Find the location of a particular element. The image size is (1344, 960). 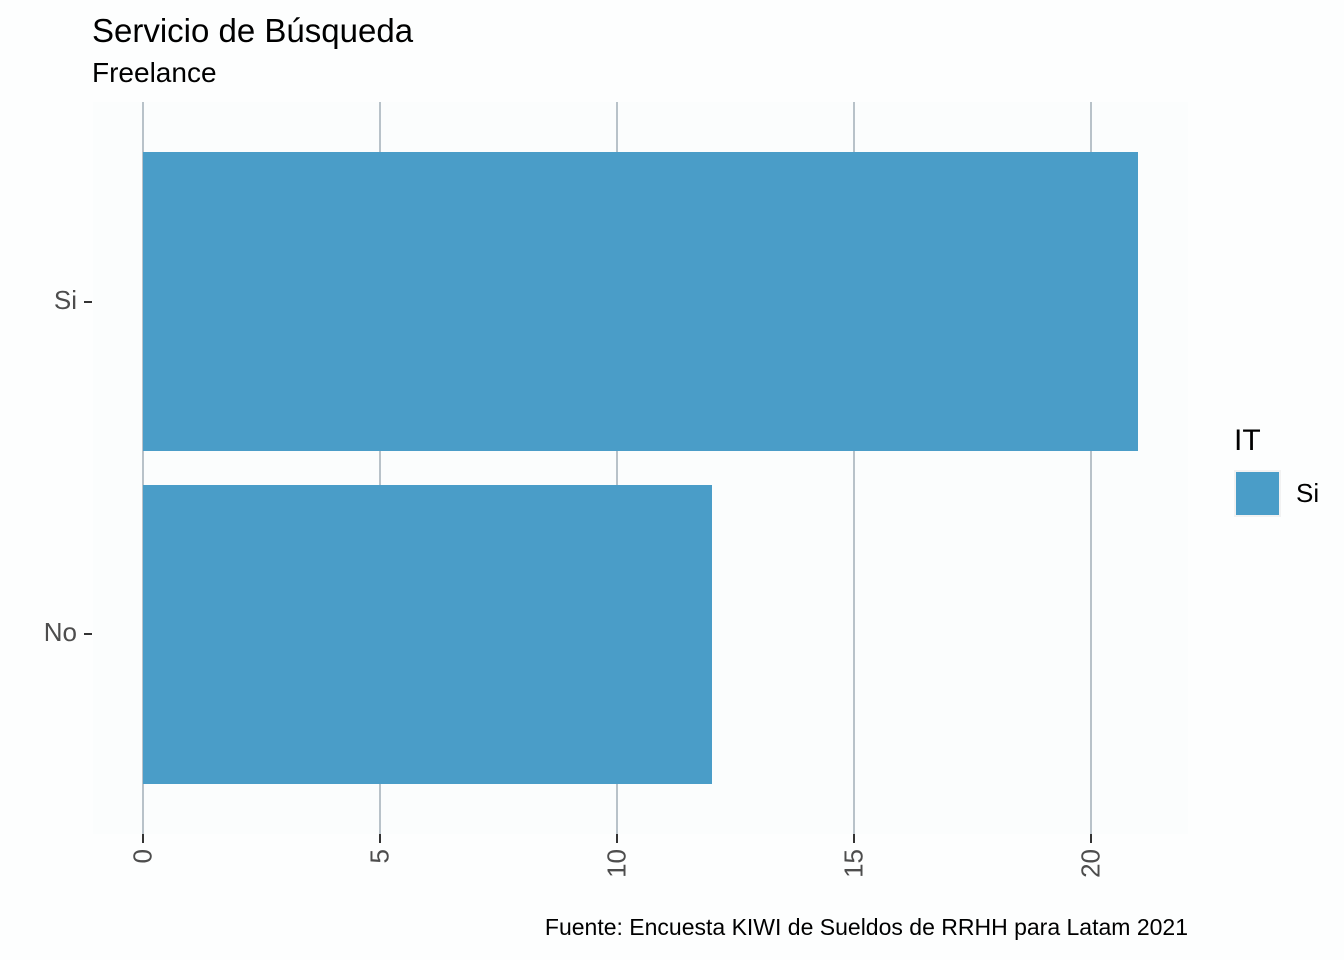

x-axis-tick-label: 5 is located at coordinates (379, 856).